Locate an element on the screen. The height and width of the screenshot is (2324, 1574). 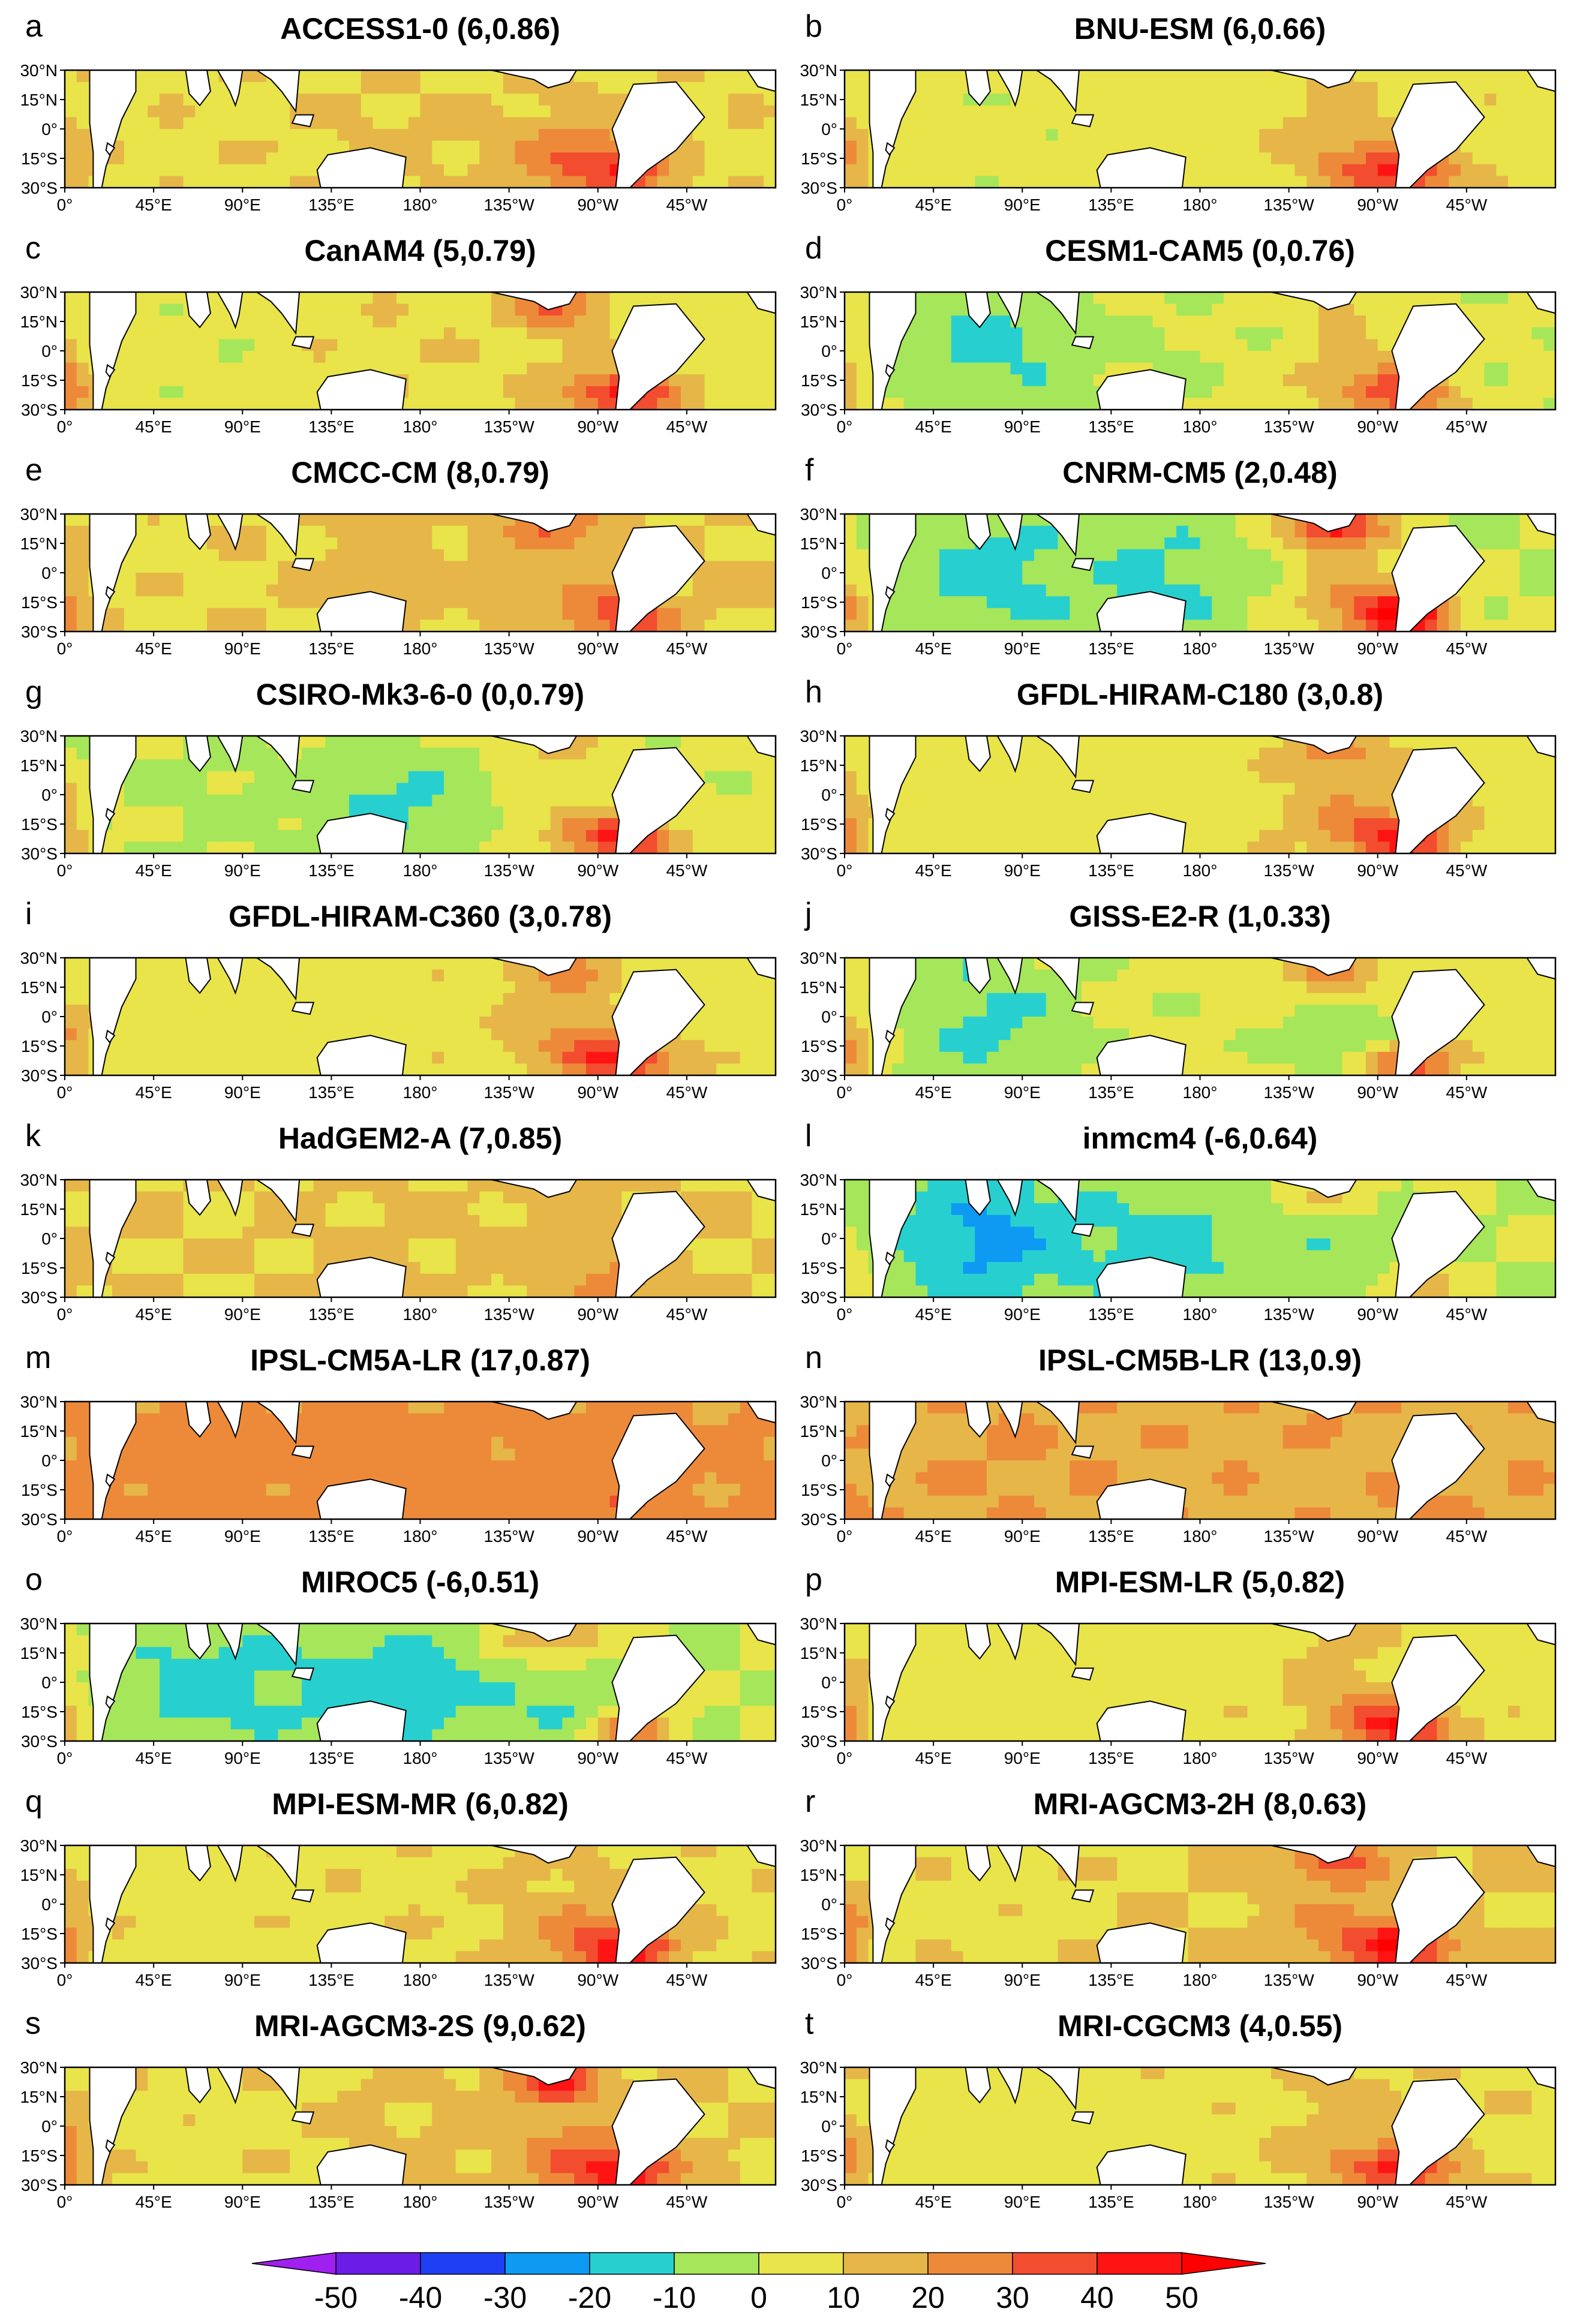
colorbar-min-arrow is located at coordinates (294, 2263).